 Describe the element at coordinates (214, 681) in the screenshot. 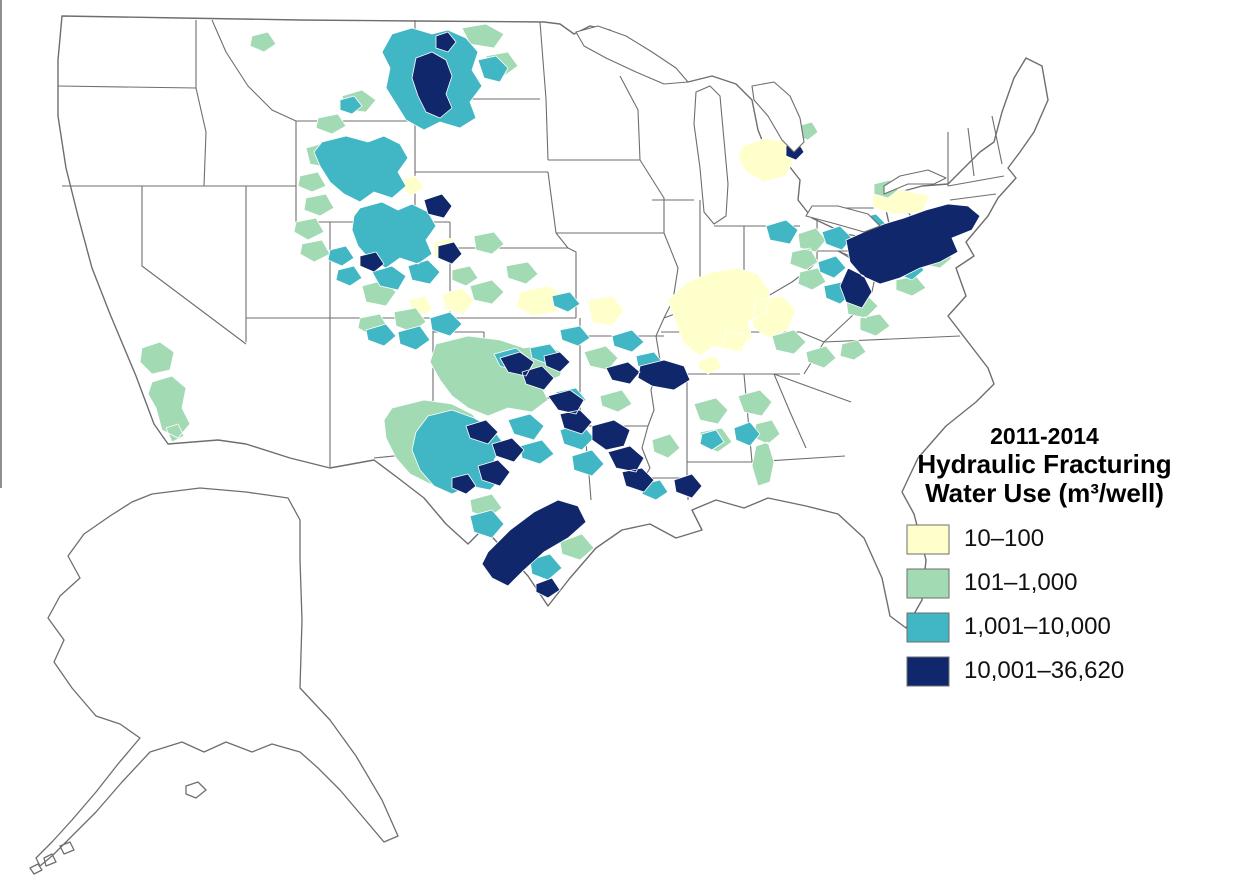

I see `alaska-outline` at that location.